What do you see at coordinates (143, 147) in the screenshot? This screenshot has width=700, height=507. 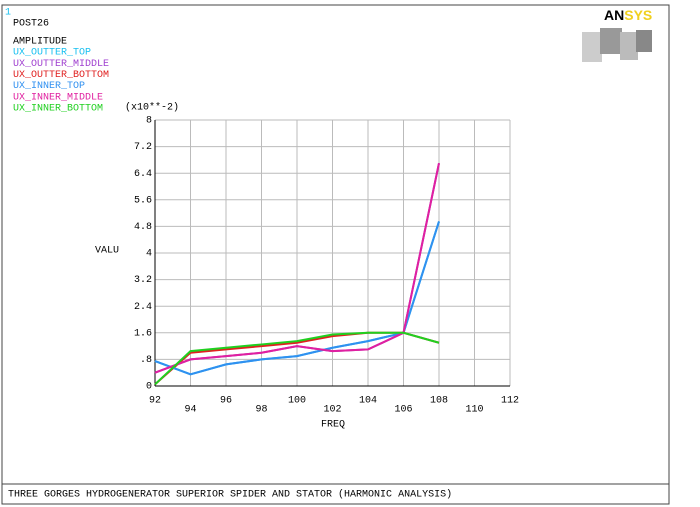 I see `y-tick-label: 7.2` at bounding box center [143, 147].